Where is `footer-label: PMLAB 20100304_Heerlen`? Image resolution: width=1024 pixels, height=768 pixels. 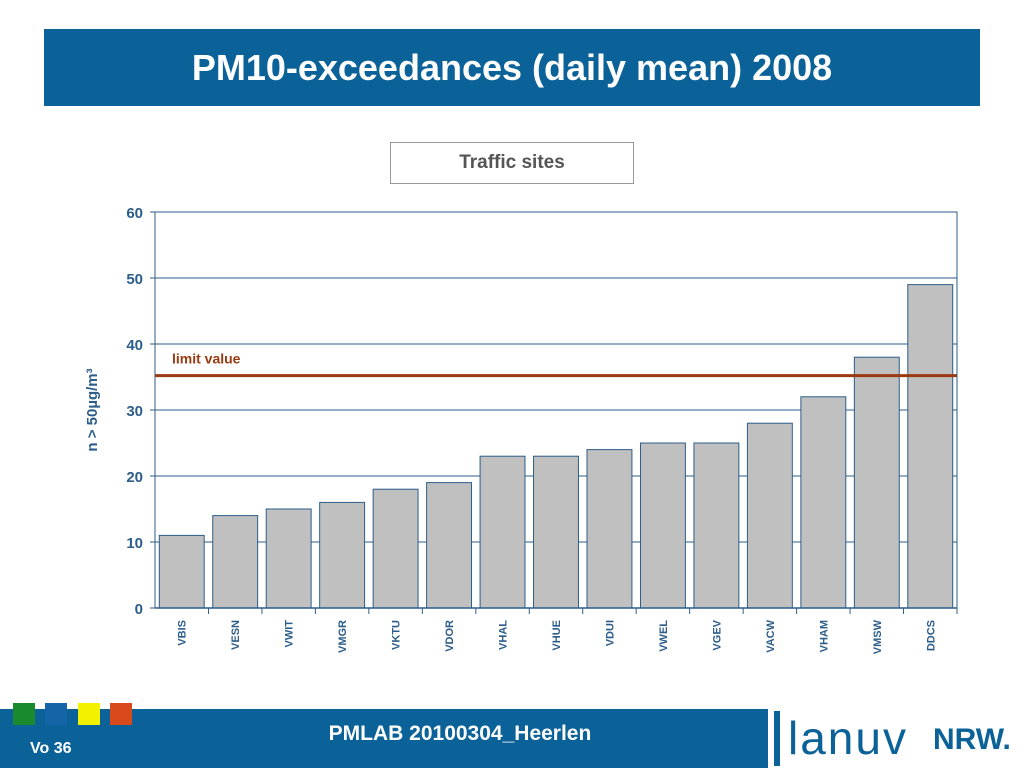 footer-label: PMLAB 20100304_Heerlen is located at coordinates (460, 733).